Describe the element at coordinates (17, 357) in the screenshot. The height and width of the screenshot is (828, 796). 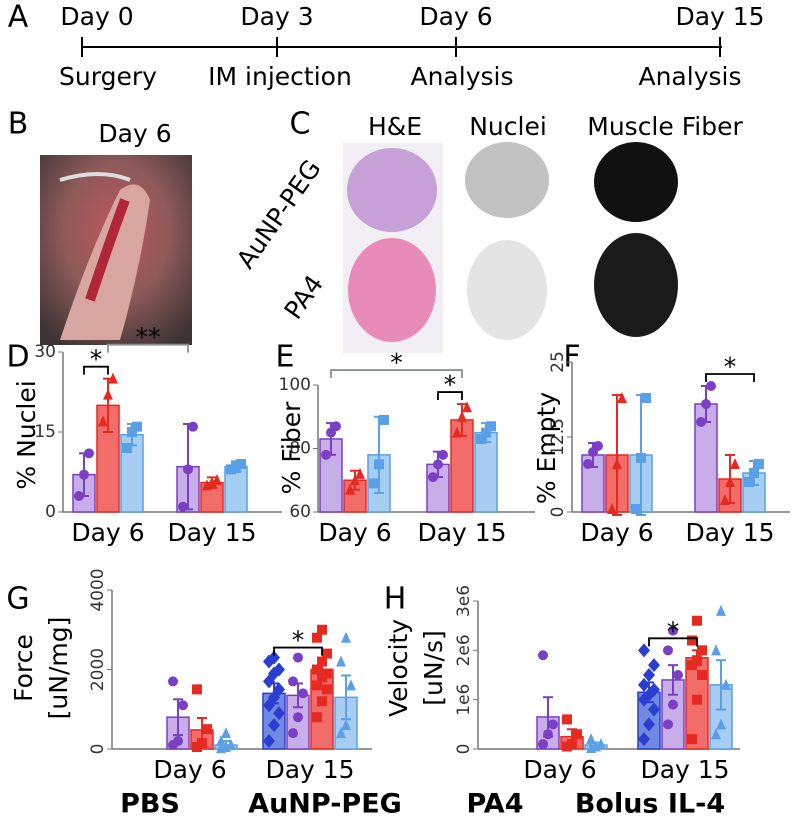
I see `panel-letter: D` at that location.